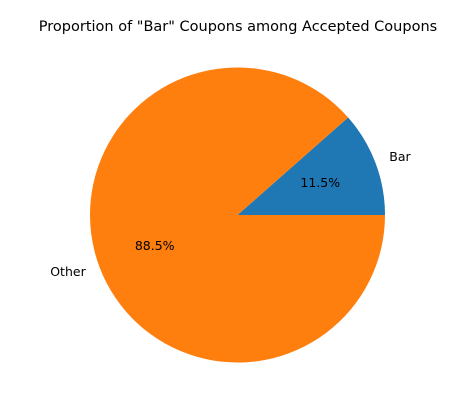  I want to click on slice-label-other: Other, so click(68, 271).